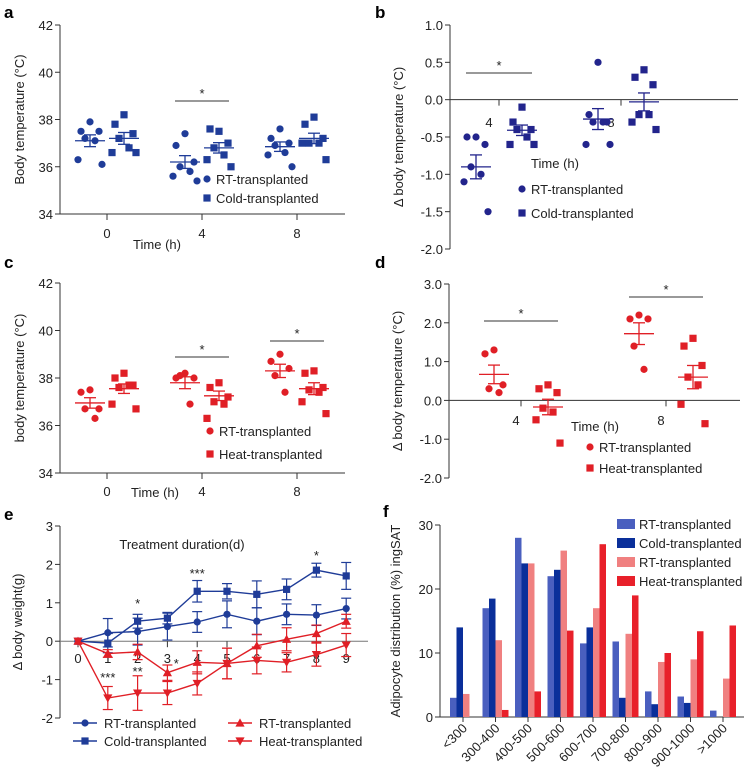 The width and height of the screenshot is (744, 780). I want to click on significance-marker: **, so click(138, 671).